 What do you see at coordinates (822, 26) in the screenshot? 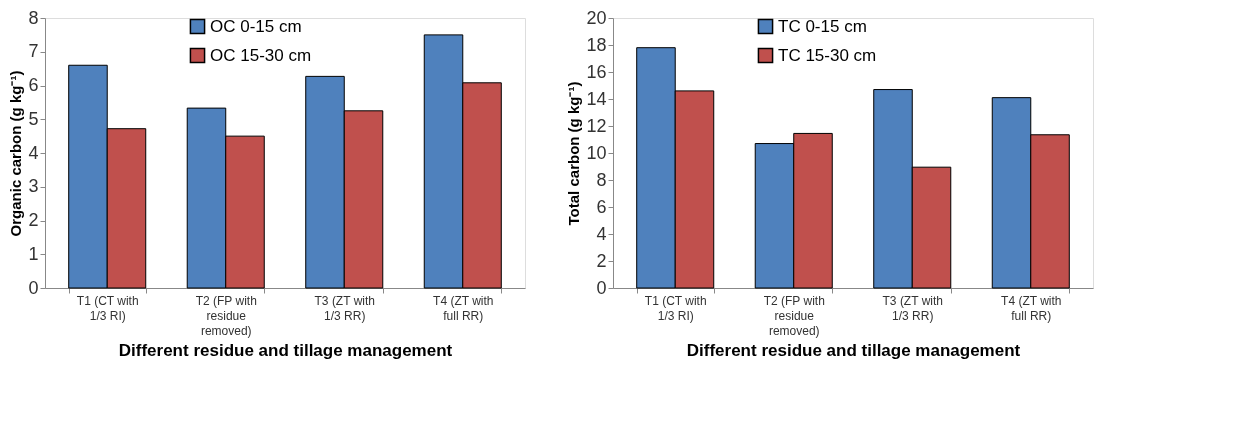
I see `legend-label: TC 0-15 cm` at bounding box center [822, 26].